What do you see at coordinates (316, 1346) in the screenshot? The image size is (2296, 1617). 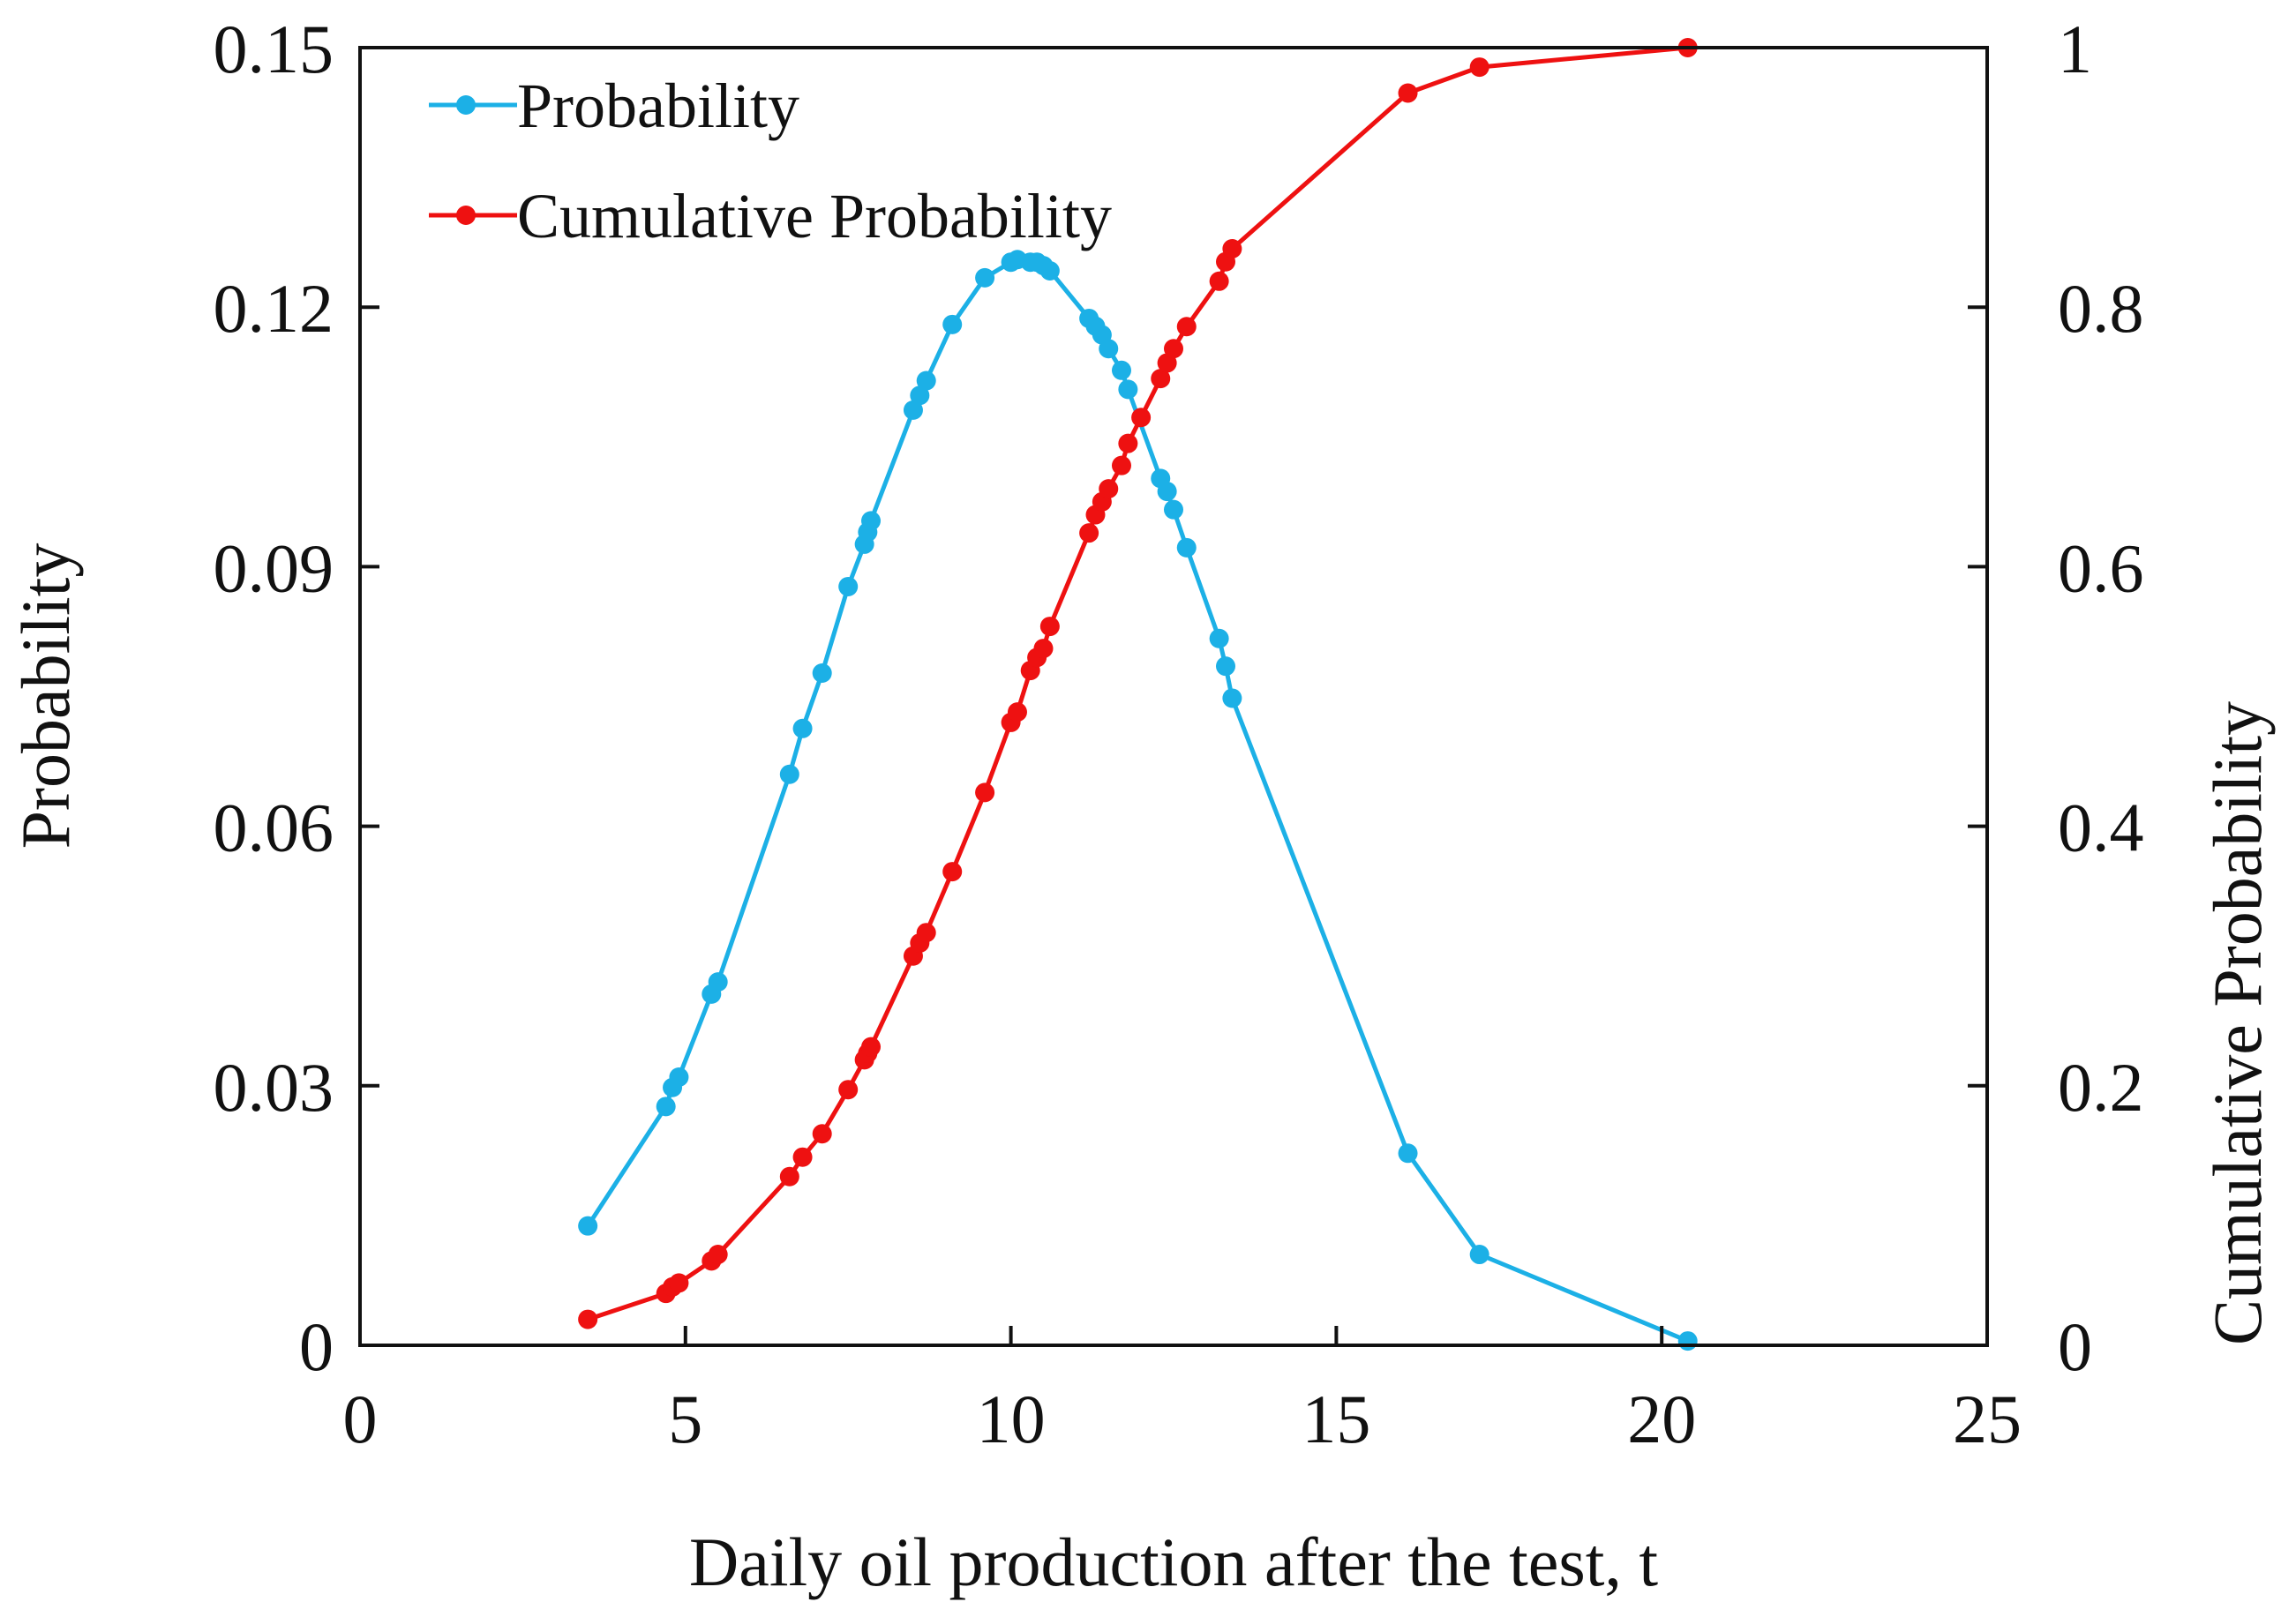 I see `y-tick-label: 0` at bounding box center [316, 1346].